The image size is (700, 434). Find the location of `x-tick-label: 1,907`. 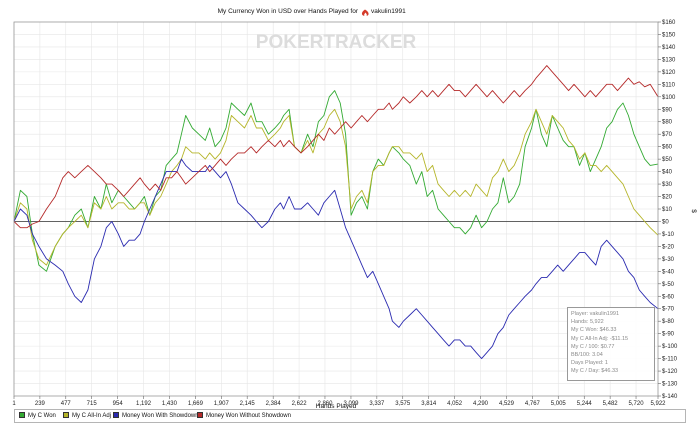

x-tick-label: 1,907 is located at coordinates (222, 404).